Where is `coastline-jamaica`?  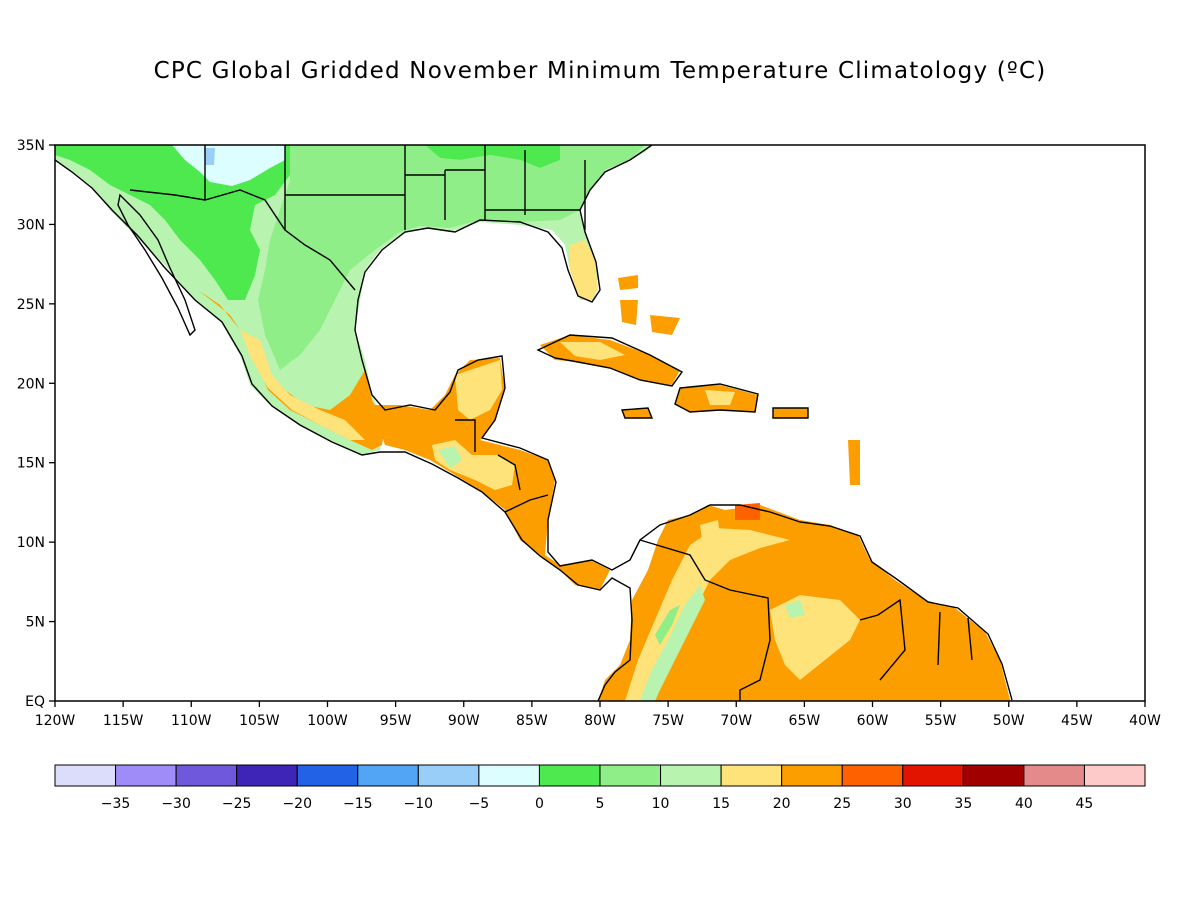 coastline-jamaica is located at coordinates (637, 413).